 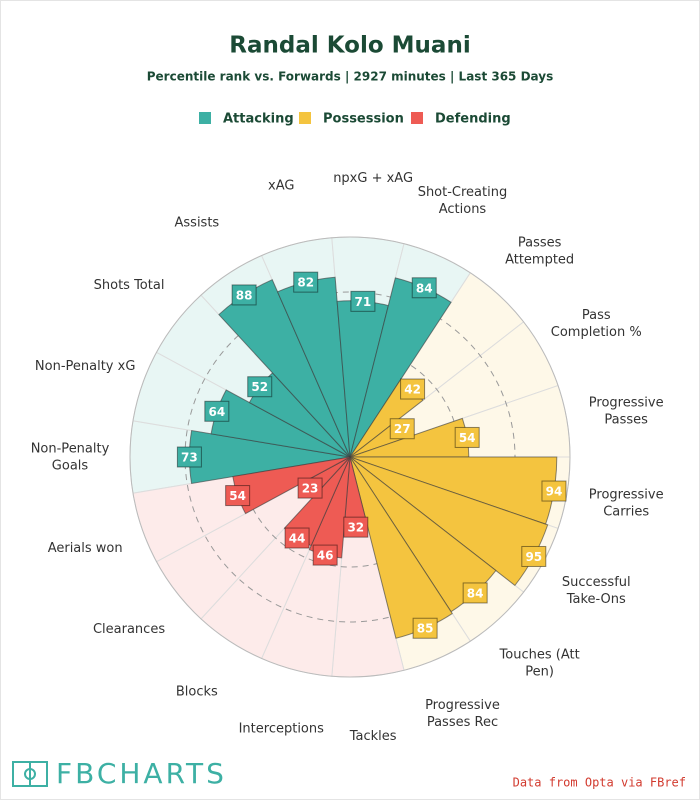 I want to click on value-label-text: 82, so click(x=305, y=283).